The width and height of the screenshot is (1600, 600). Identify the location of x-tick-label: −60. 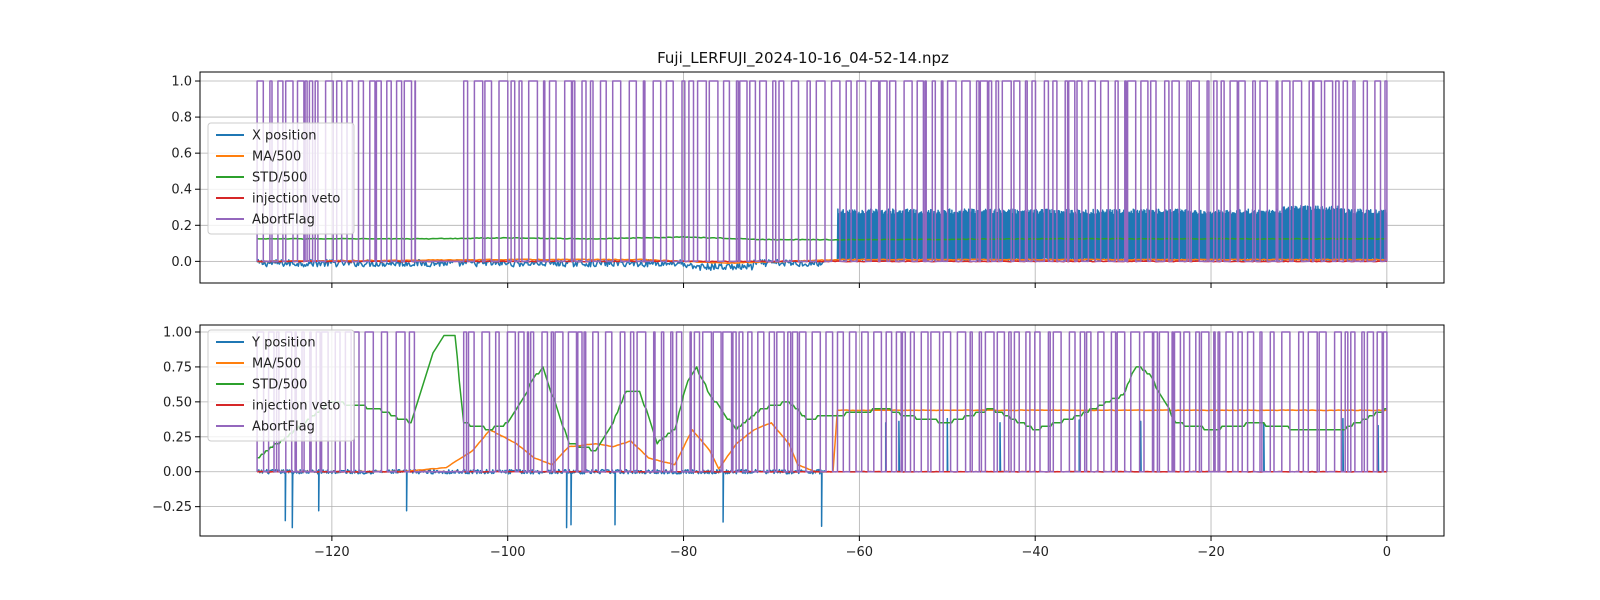
(859, 552).